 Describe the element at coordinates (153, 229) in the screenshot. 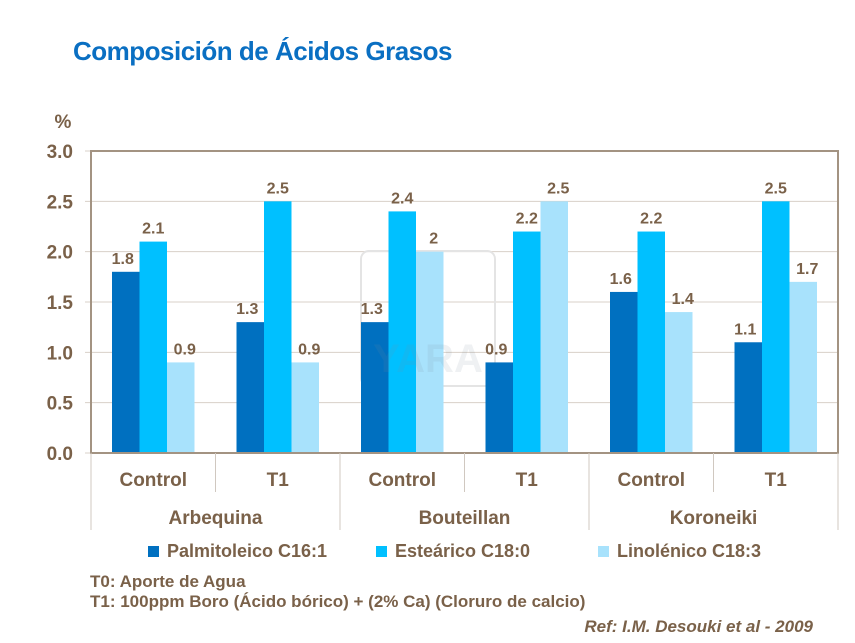

I see `data-label: 2.1` at that location.